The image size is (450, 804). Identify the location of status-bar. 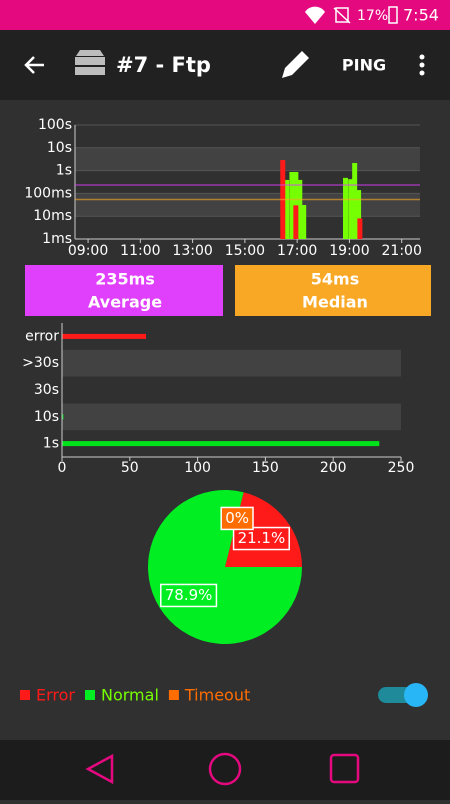
(225, 15).